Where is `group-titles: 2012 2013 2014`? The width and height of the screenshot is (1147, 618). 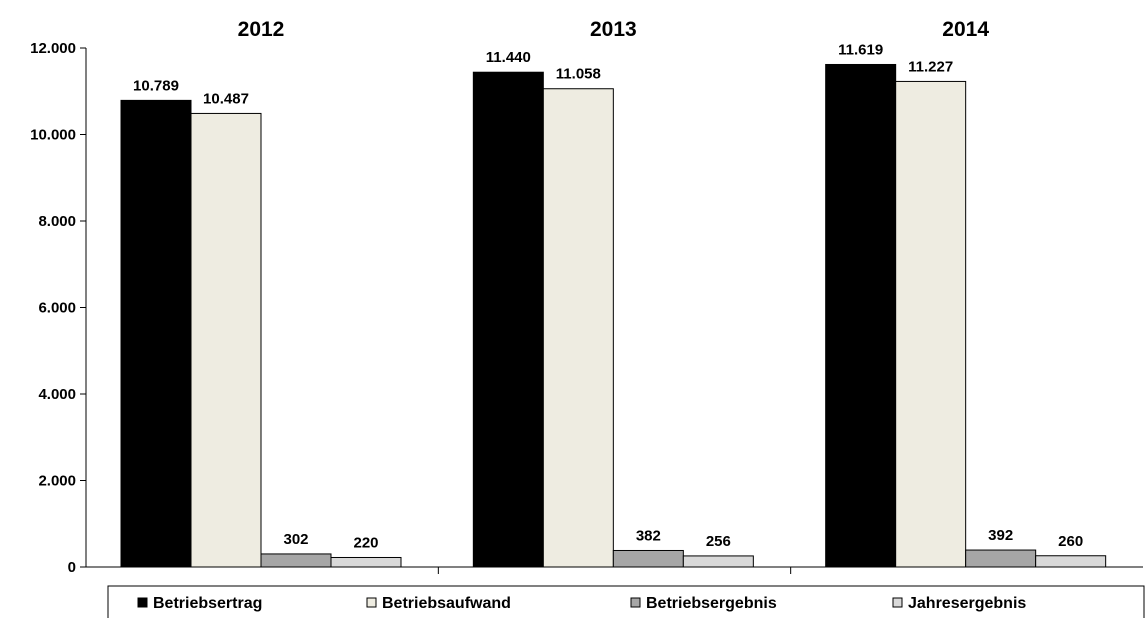 group-titles: 2012 2013 2014 is located at coordinates (614, 29).